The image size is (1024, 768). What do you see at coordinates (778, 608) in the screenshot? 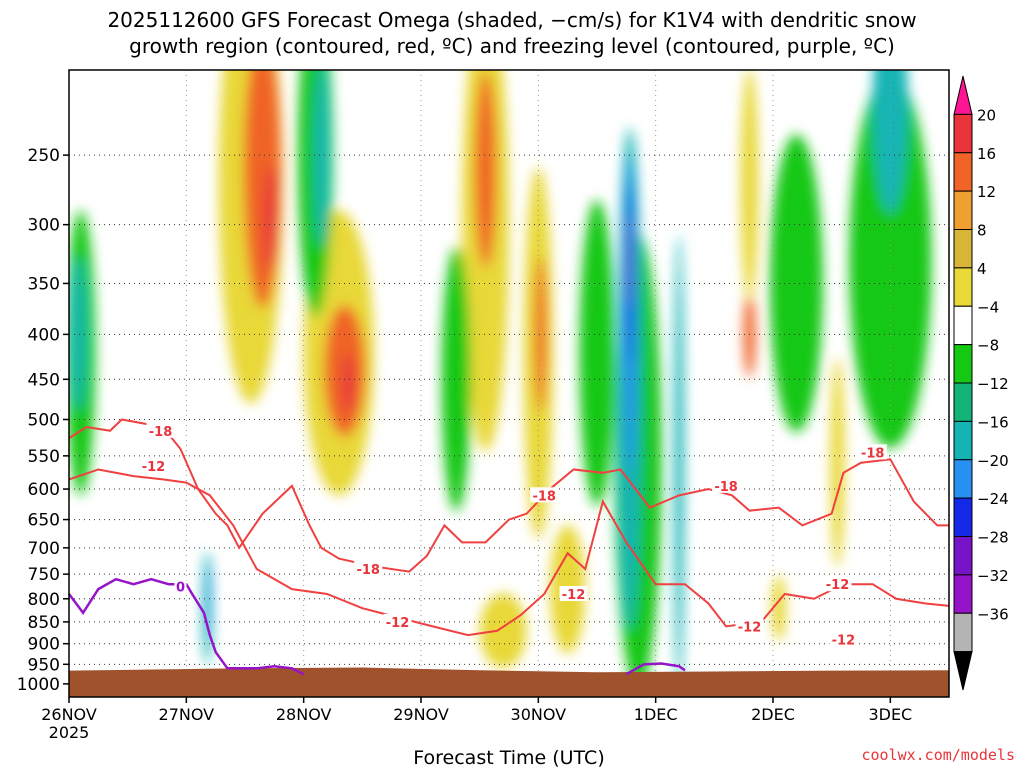
I see `omega-cell-ascent-low-1dec` at bounding box center [778, 608].